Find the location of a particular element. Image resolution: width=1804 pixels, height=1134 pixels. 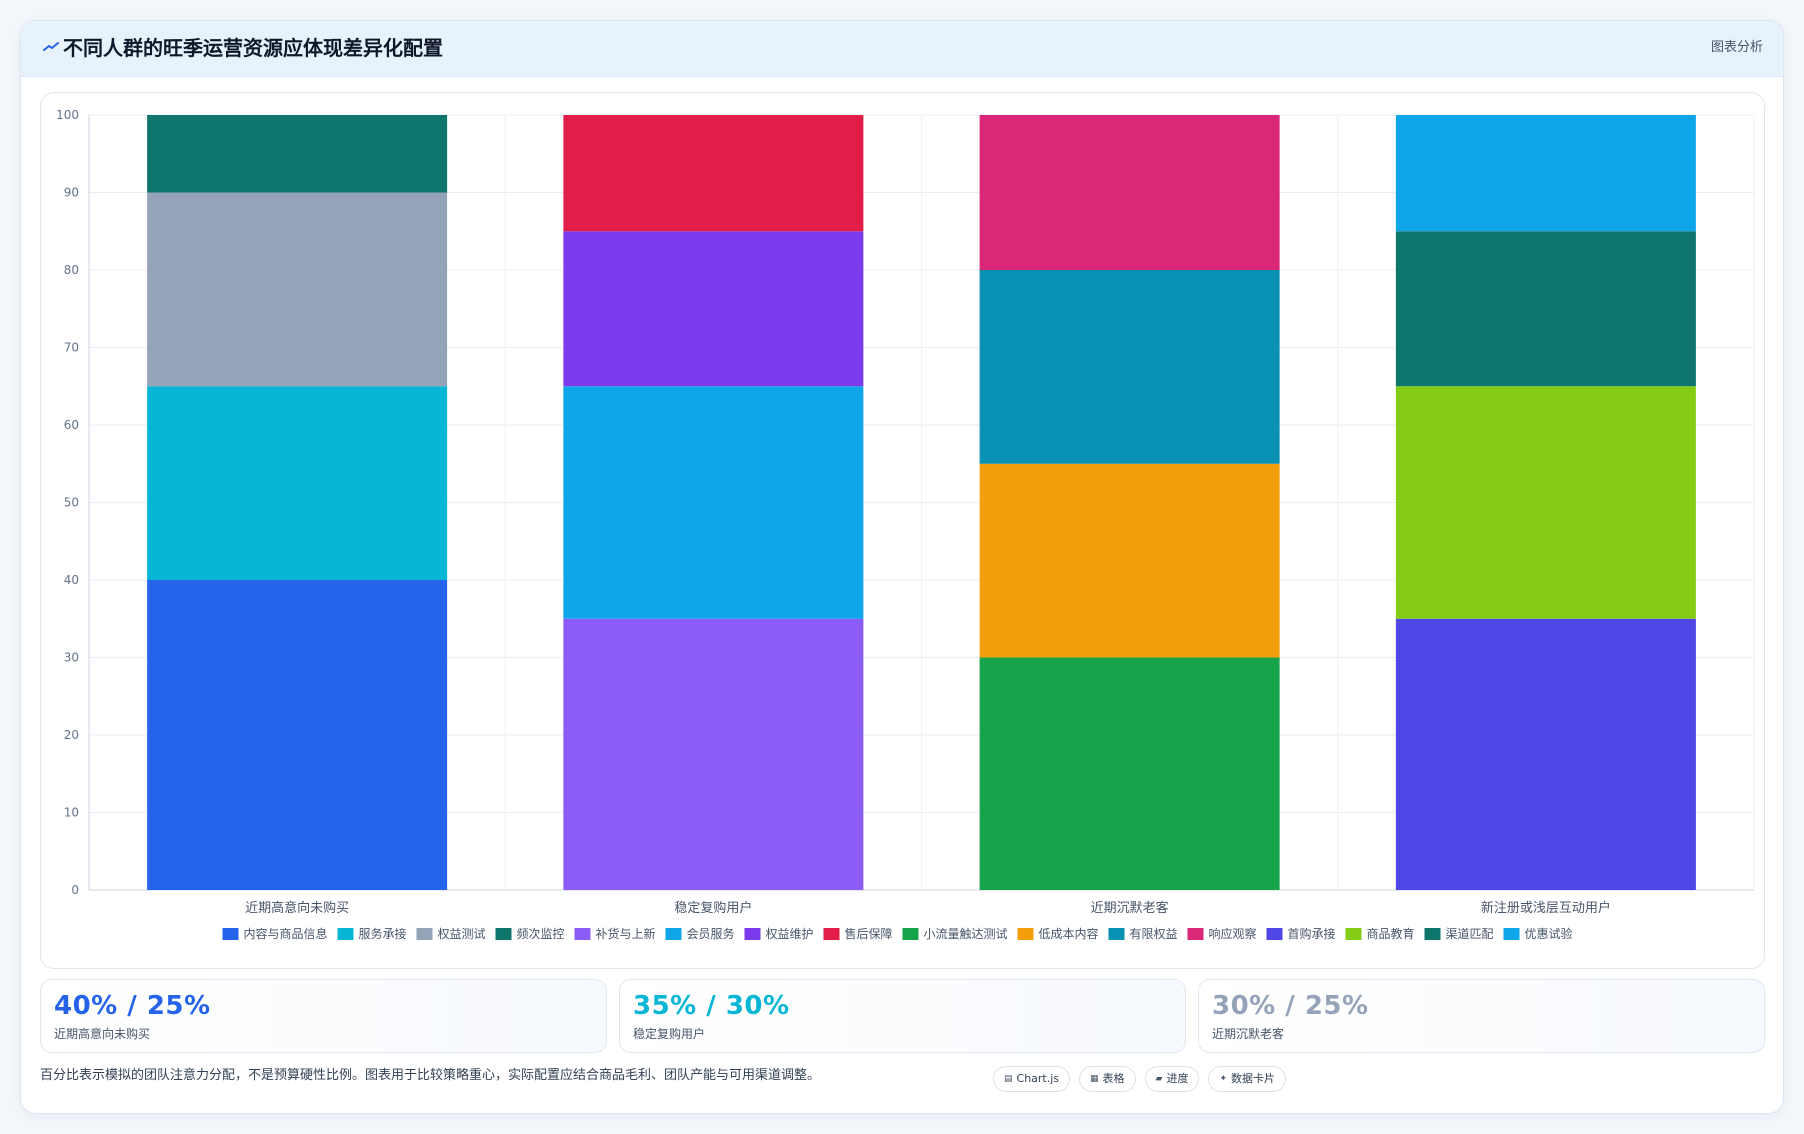

stat-value: 40% / 25% is located at coordinates (132, 1006).